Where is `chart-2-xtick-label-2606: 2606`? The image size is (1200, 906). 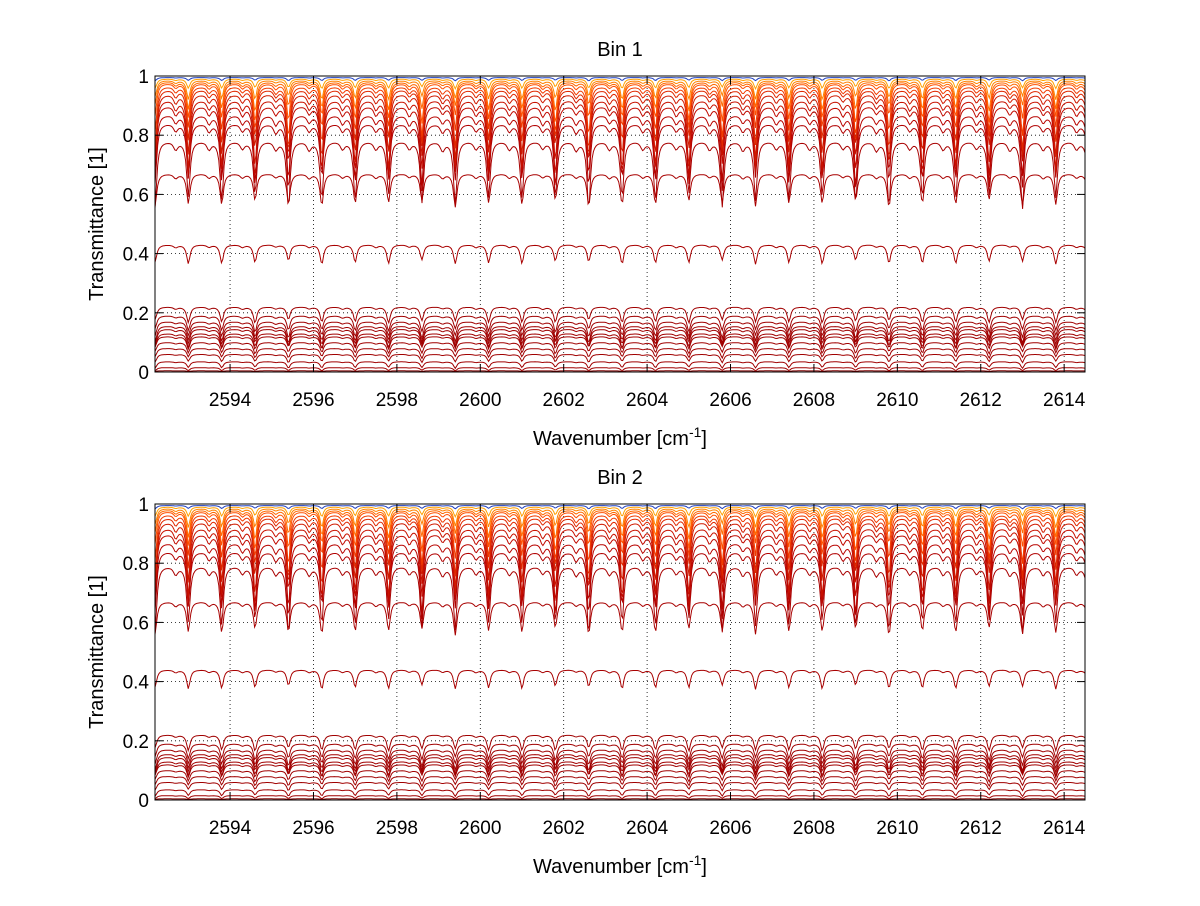
chart-2-xtick-label-2606: 2606 is located at coordinates (730, 828).